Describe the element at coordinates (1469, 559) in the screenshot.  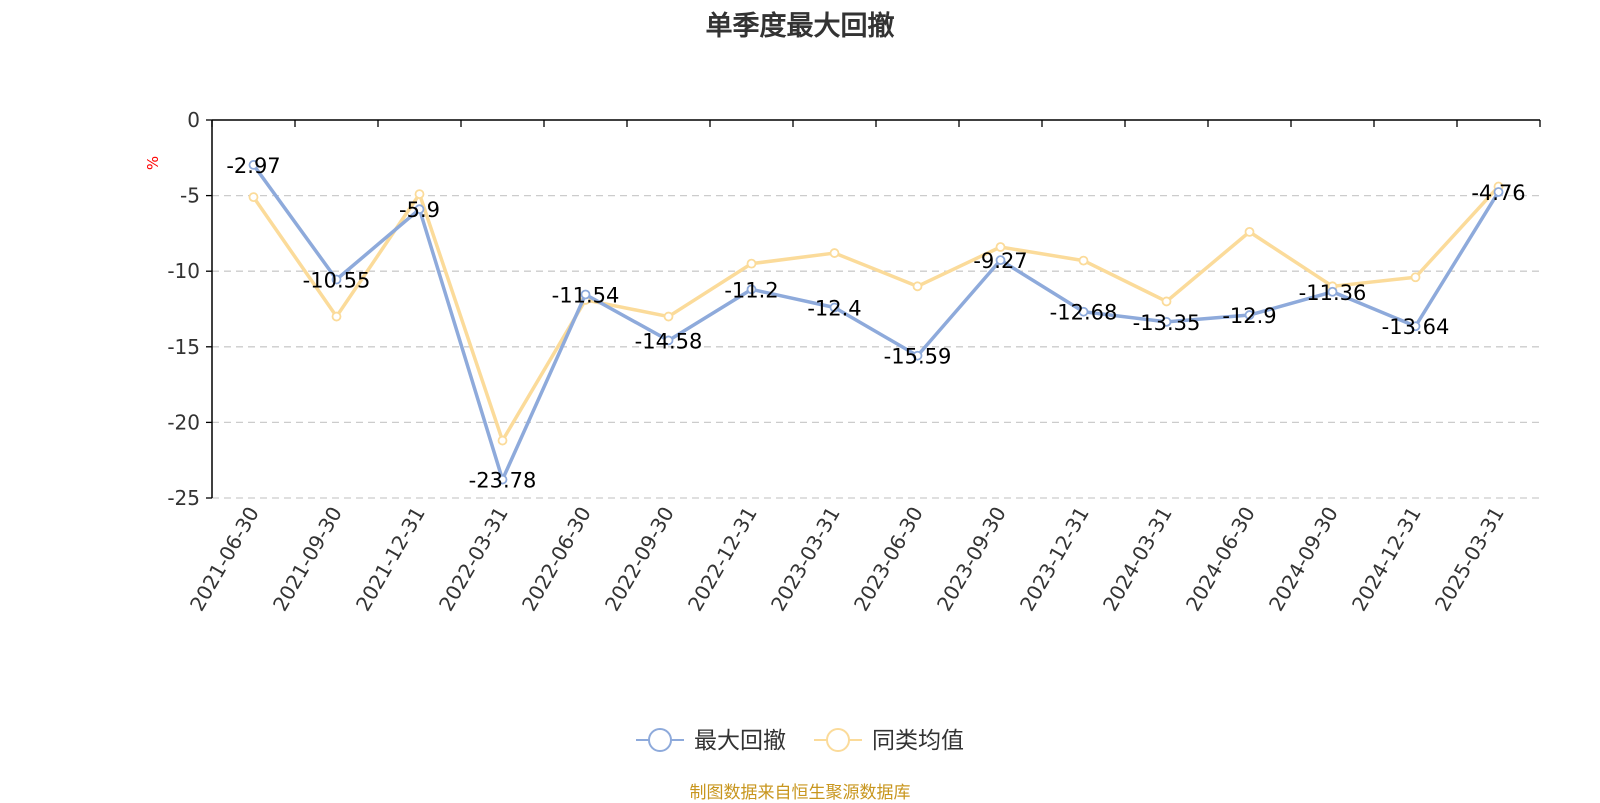
I see `x-tick-label: 2025-03-31` at that location.